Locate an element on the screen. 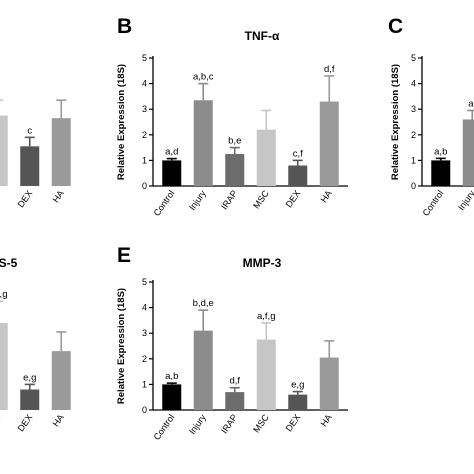  x-tick-label-b-0: Control is located at coordinates (164, 203).